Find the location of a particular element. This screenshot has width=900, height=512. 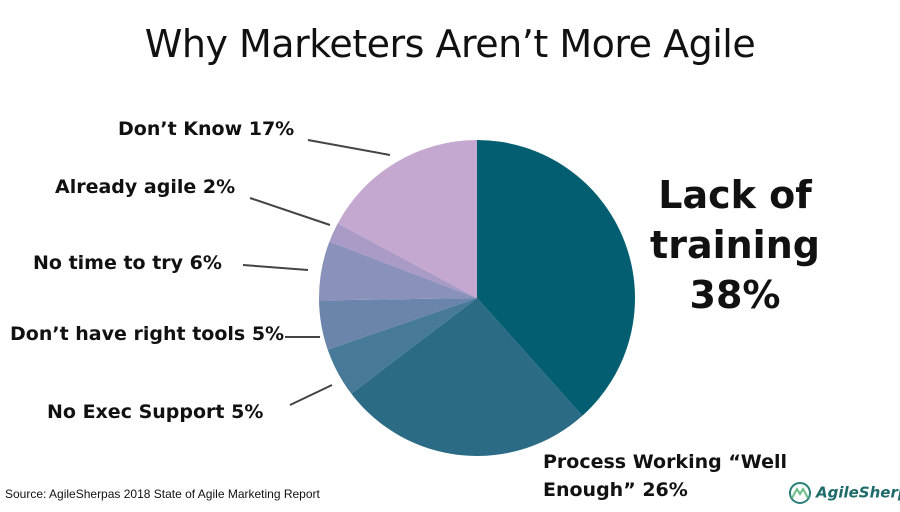

label-exec-support: No Exec Support 5% is located at coordinates (155, 412).